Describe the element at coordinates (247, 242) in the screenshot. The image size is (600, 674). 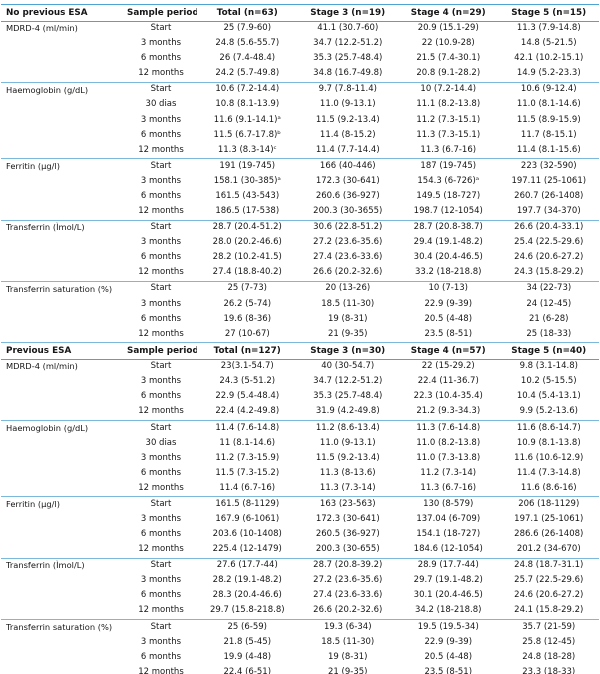
I see `value-cell: 28.0 (20.2-46.6)` at that location.